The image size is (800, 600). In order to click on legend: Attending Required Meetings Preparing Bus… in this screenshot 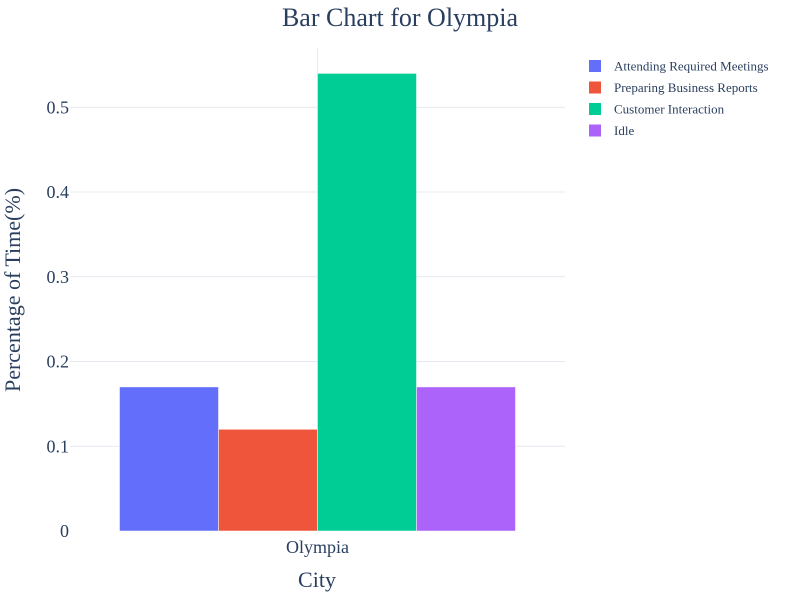, I will do `click(679, 99)`.